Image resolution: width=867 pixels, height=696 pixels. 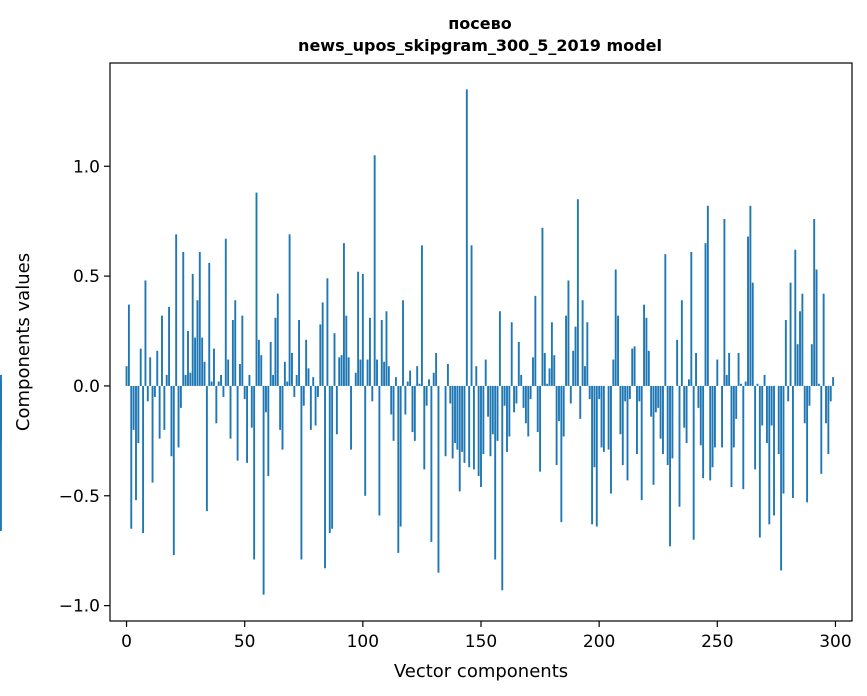 What do you see at coordinates (79, 607) in the screenshot?
I see `y-tick-label: −1.0` at bounding box center [79, 607].